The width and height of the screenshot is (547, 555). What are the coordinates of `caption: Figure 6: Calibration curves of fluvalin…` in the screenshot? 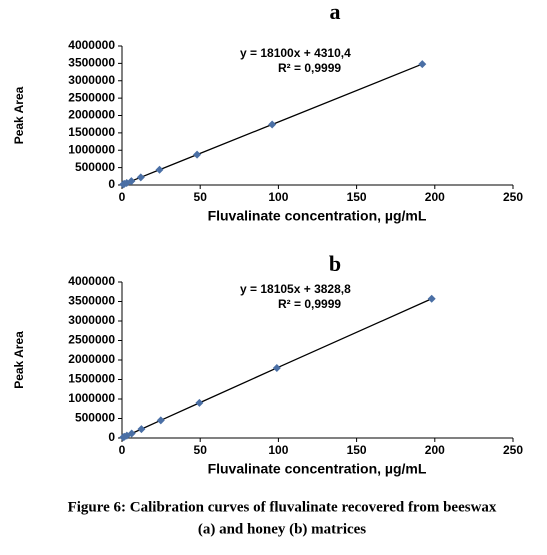 It's located at (282, 507).